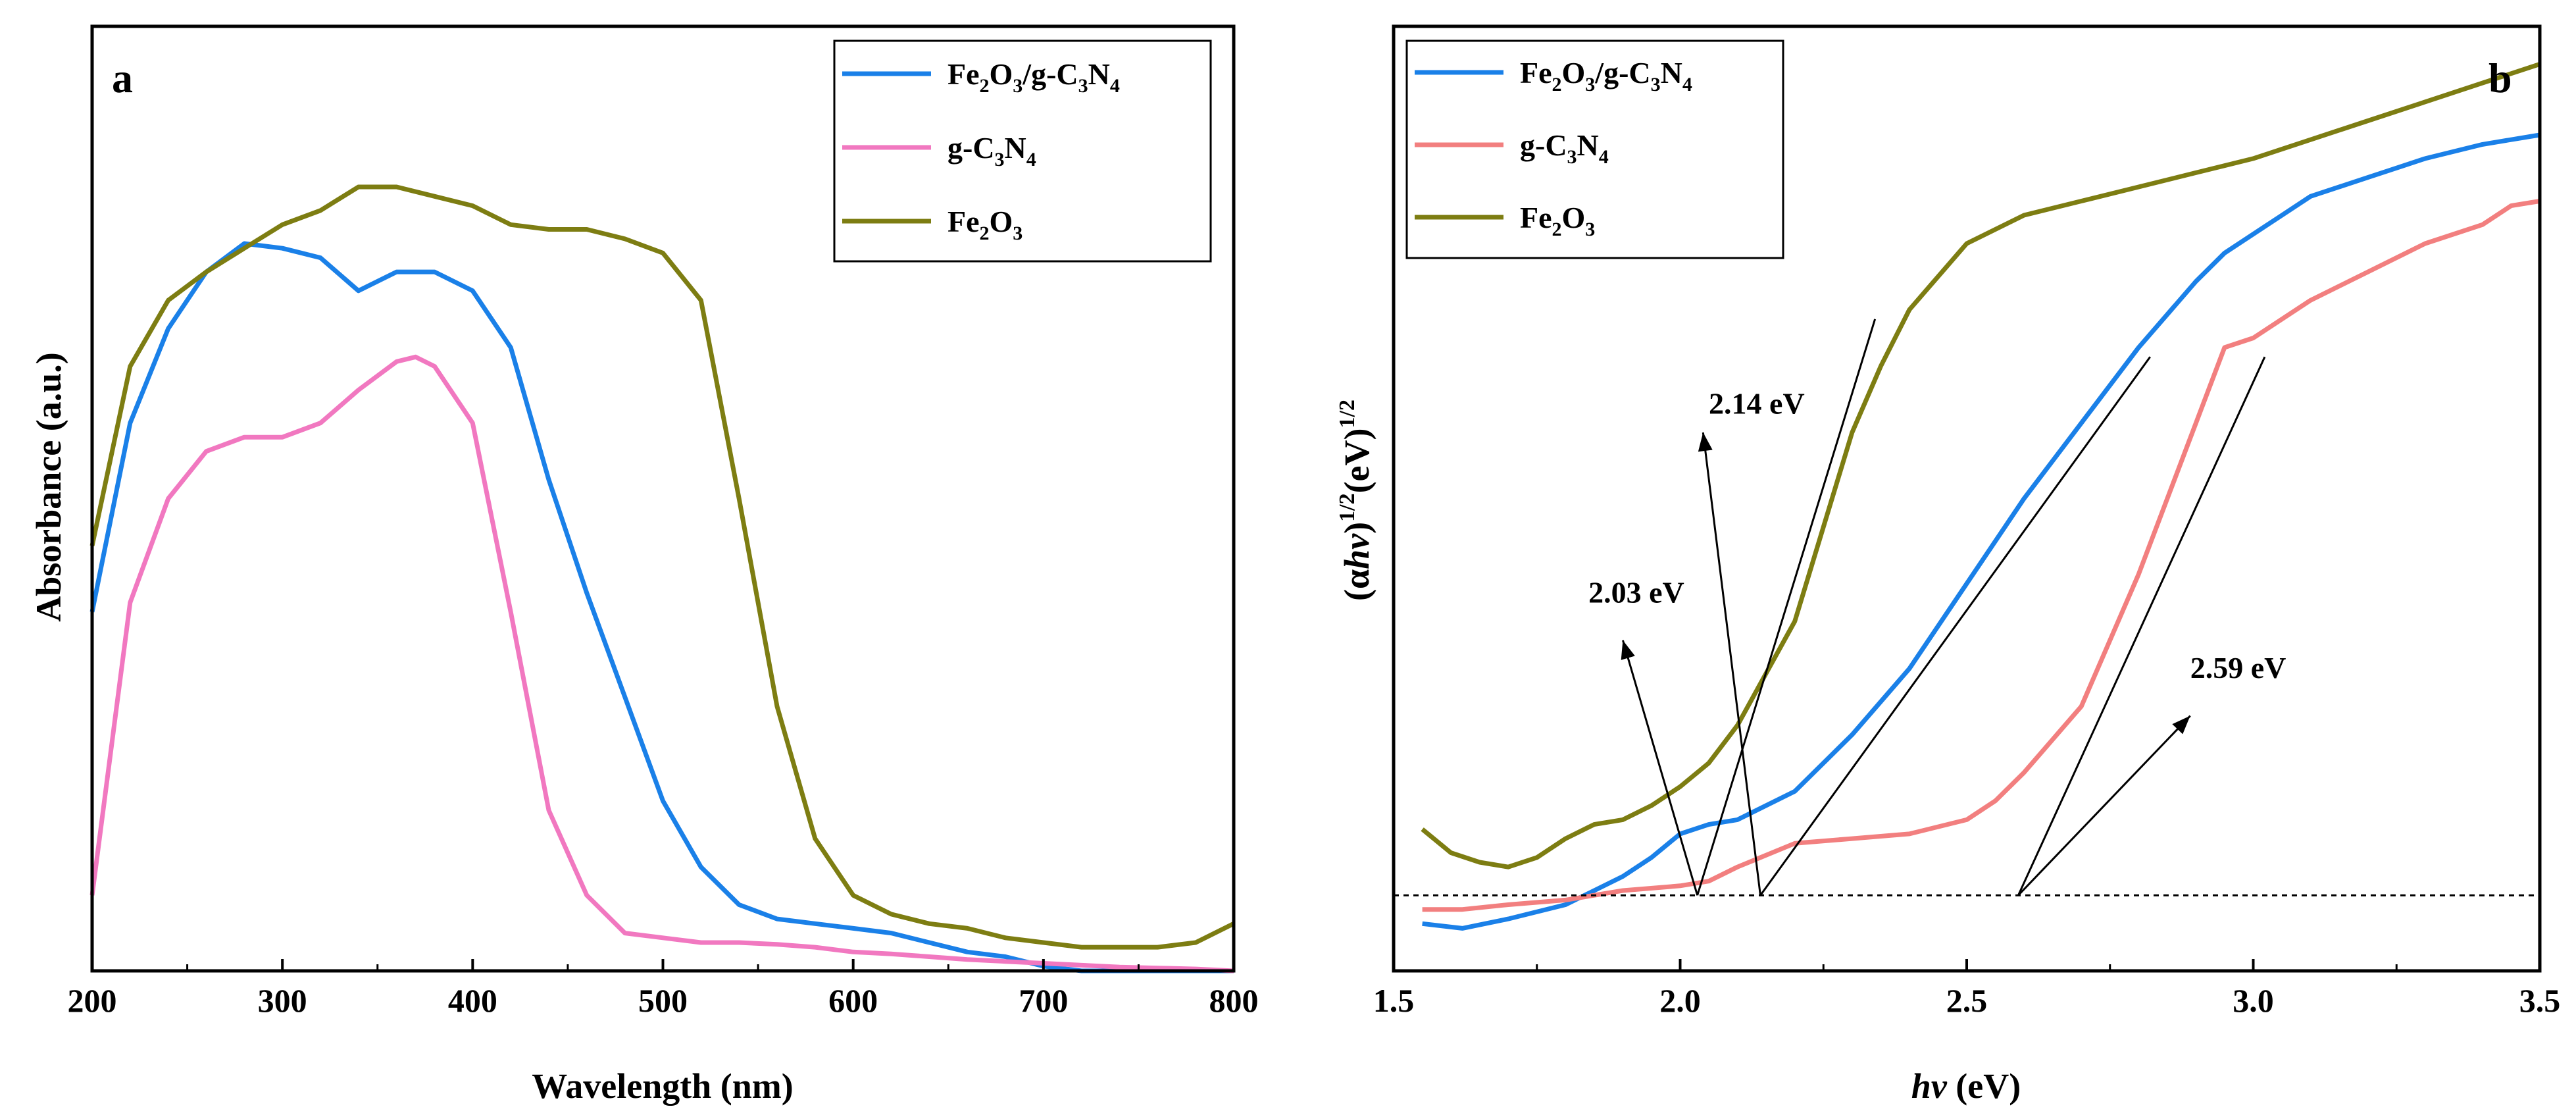 The height and width of the screenshot is (1115, 2576). I want to click on x-tick-label: 3.5, so click(2540, 1000).